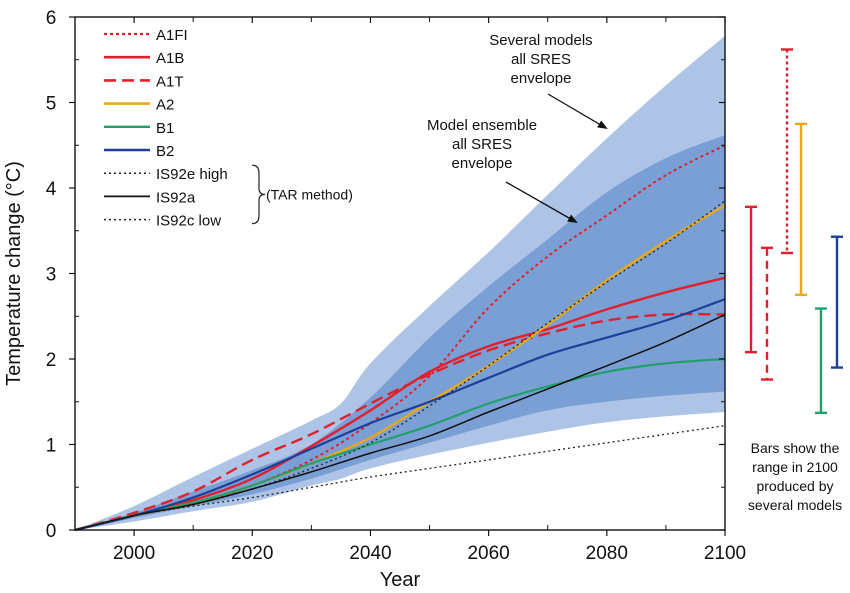  What do you see at coordinates (794, 486) in the screenshot?
I see `range-bars-caption: produced by` at bounding box center [794, 486].